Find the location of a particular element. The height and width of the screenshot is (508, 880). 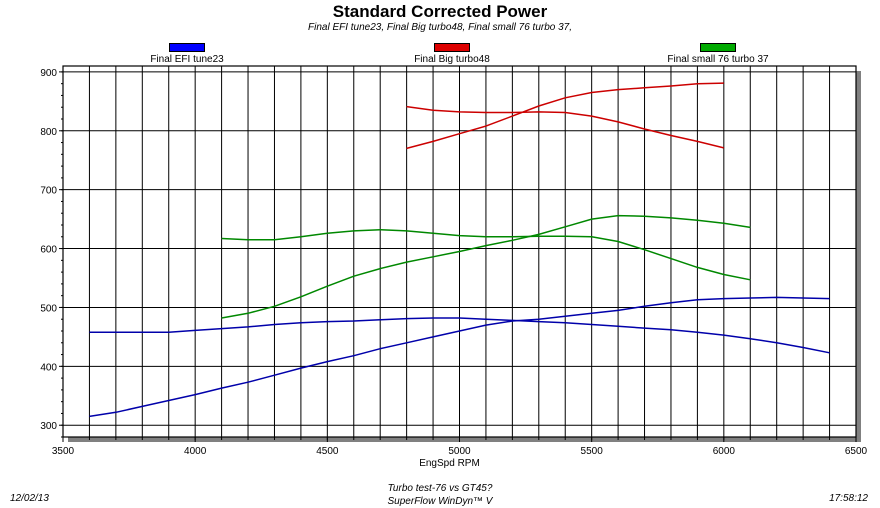

legend-item-efi: Final EFI tune23 is located at coordinates (187, 54).